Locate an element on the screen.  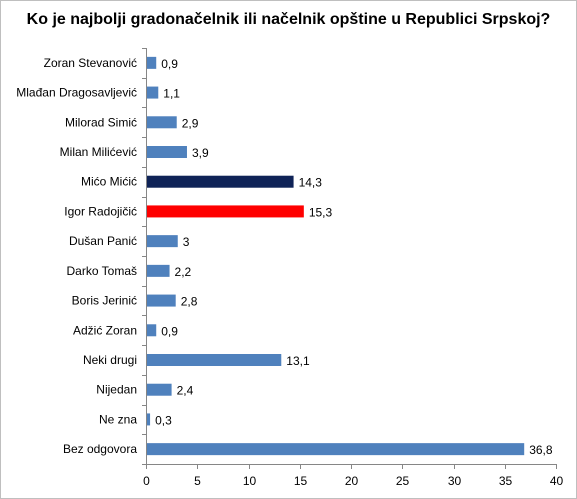
x-tick-label: 40 is located at coordinates (557, 481).